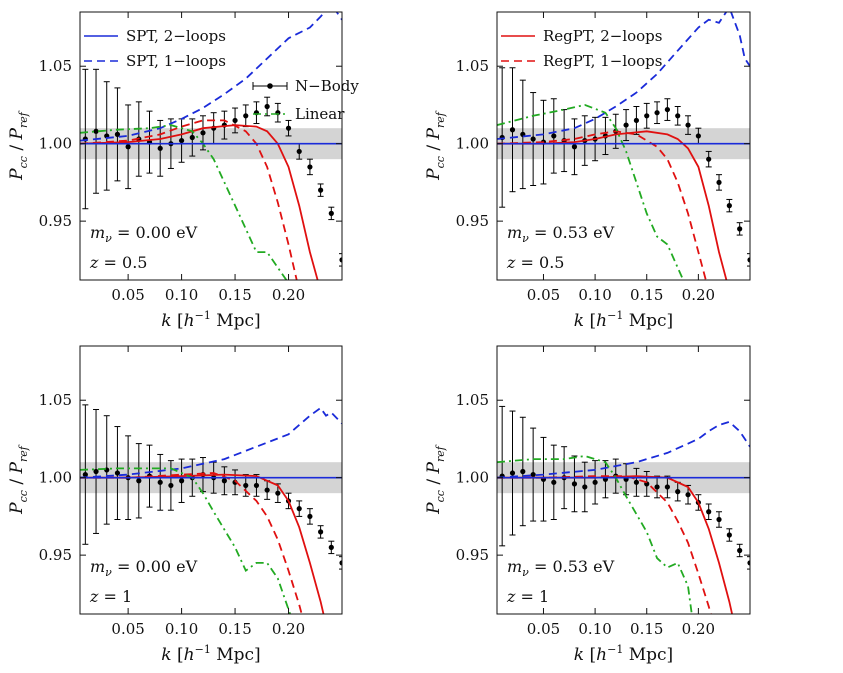 The width and height of the screenshot is (843, 673). I want to click on legend-label: N−Body, so click(327, 86).